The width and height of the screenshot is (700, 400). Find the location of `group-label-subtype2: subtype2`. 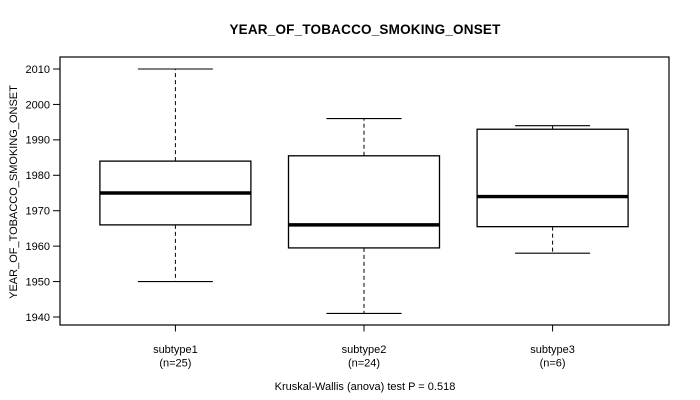

group-label-subtype2: subtype2 is located at coordinates (364, 350).